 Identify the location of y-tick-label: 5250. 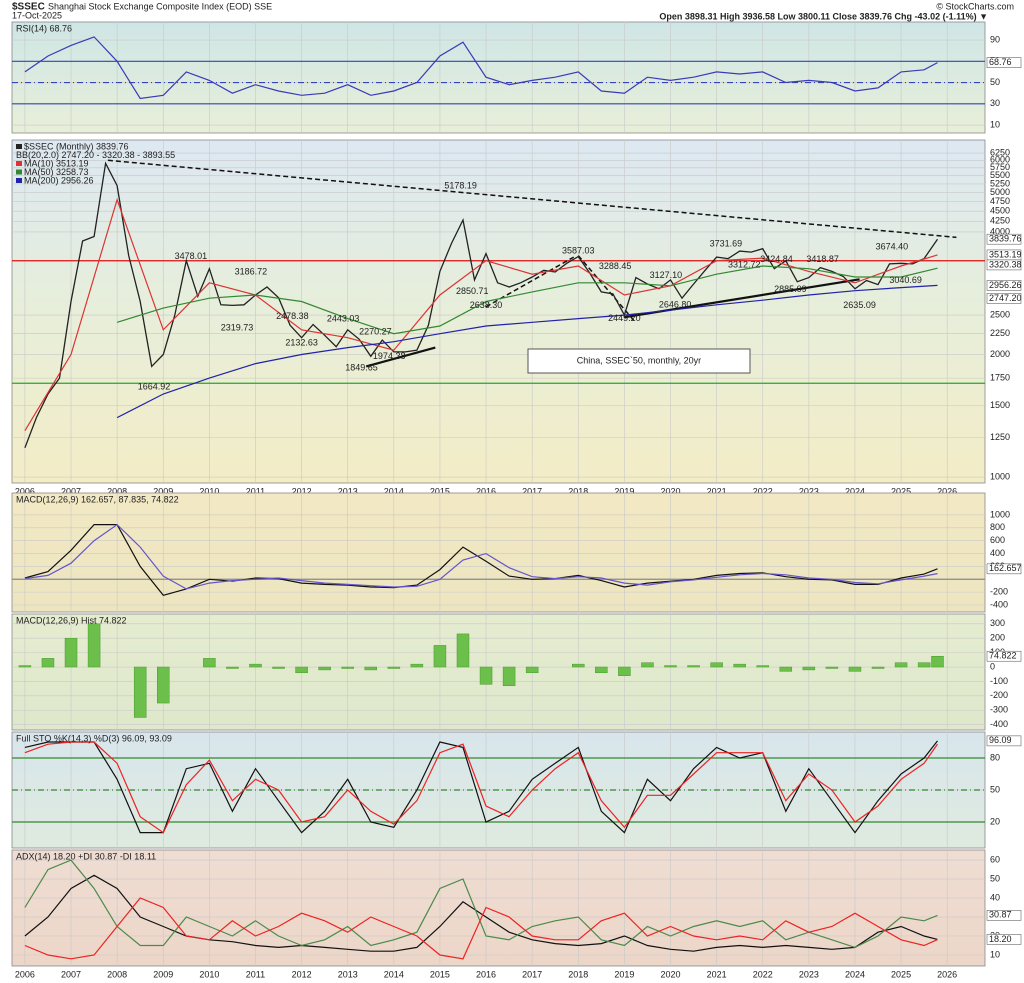
(1000, 183).